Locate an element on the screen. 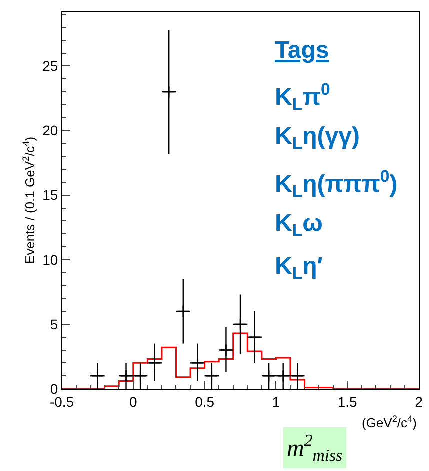  annotation: K$_{L}$ω is located at coordinates (299, 225).